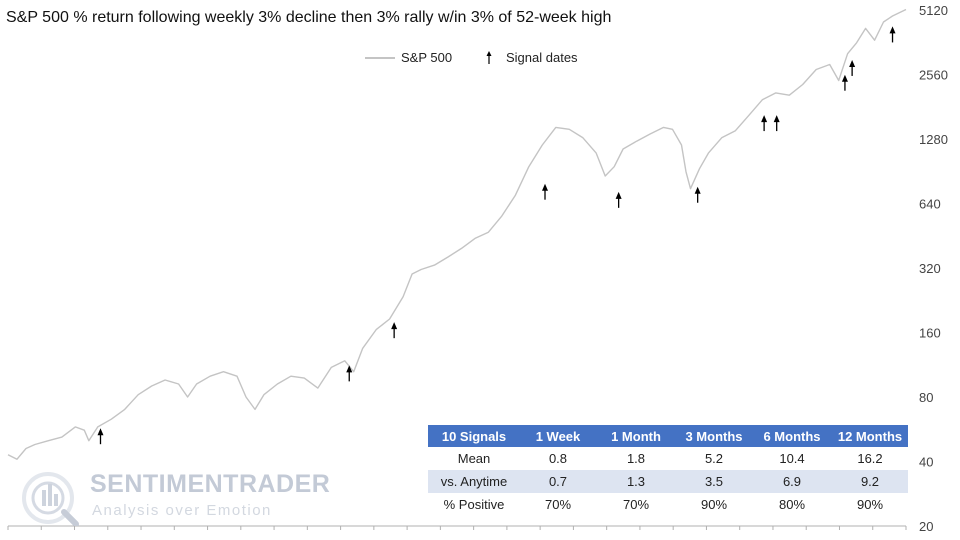  Describe the element at coordinates (714, 458) in the screenshot. I see `table-cell: 5.2` at that location.